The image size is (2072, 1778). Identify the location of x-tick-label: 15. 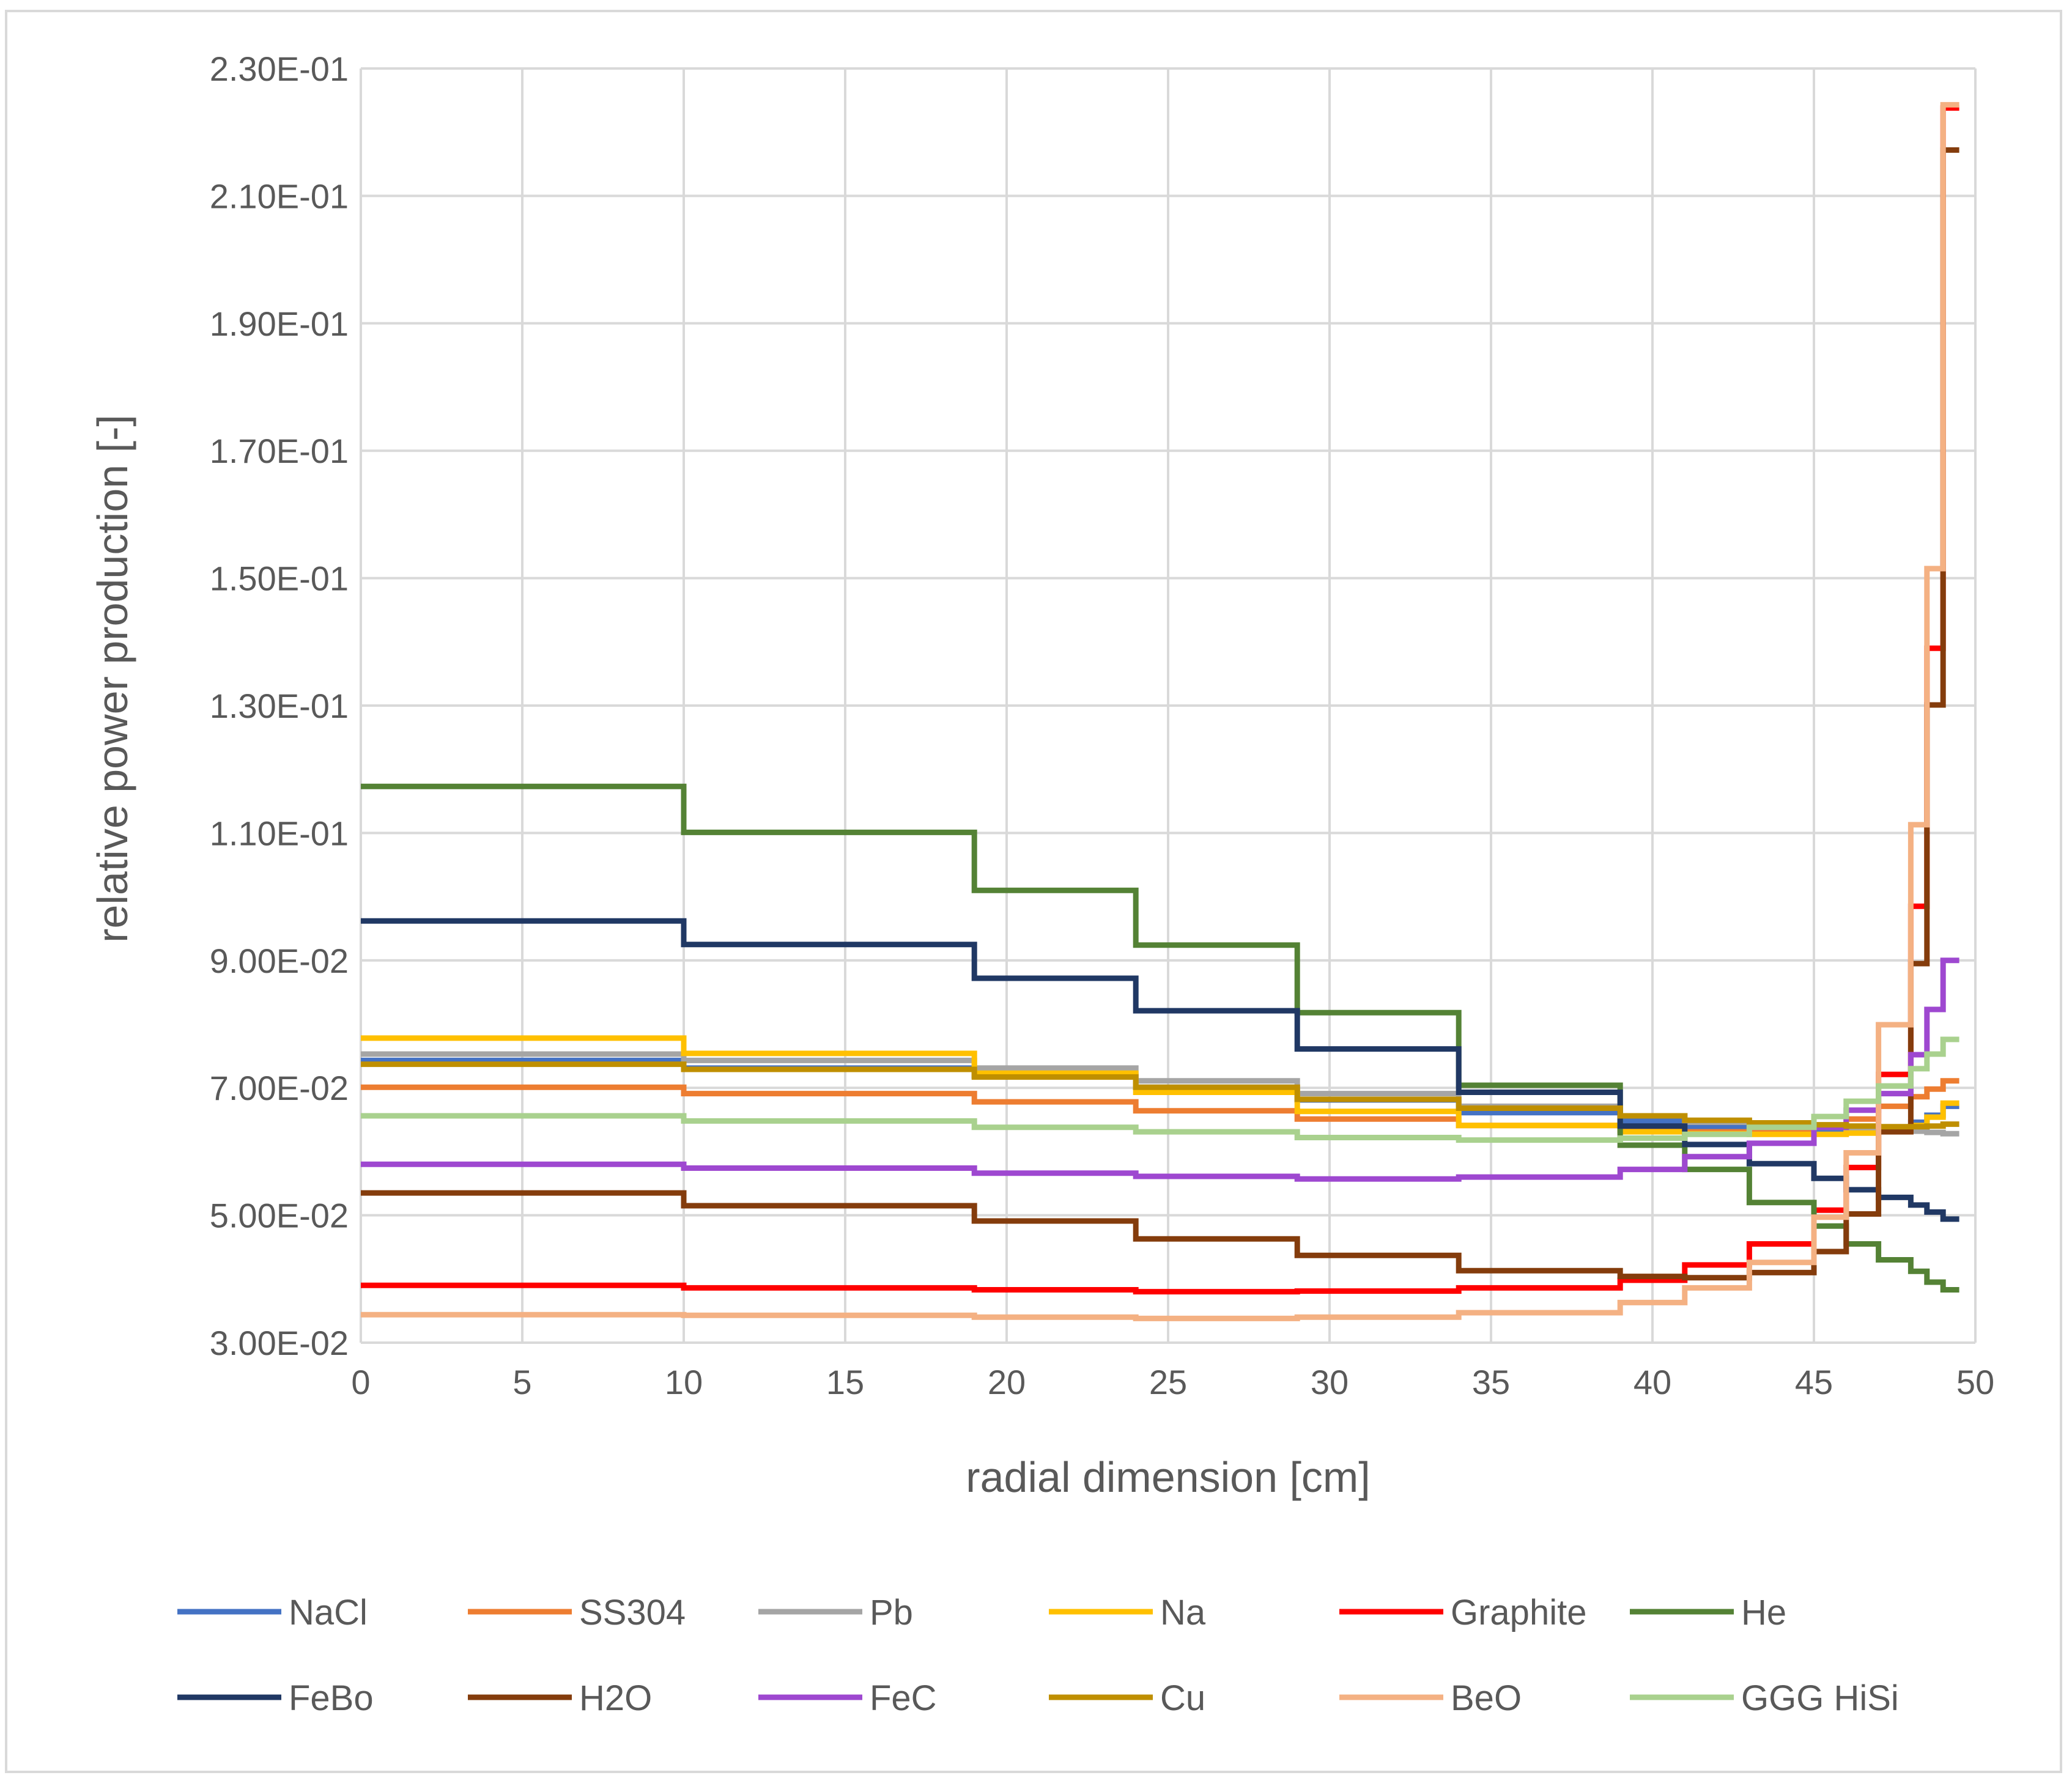
(845, 1382).